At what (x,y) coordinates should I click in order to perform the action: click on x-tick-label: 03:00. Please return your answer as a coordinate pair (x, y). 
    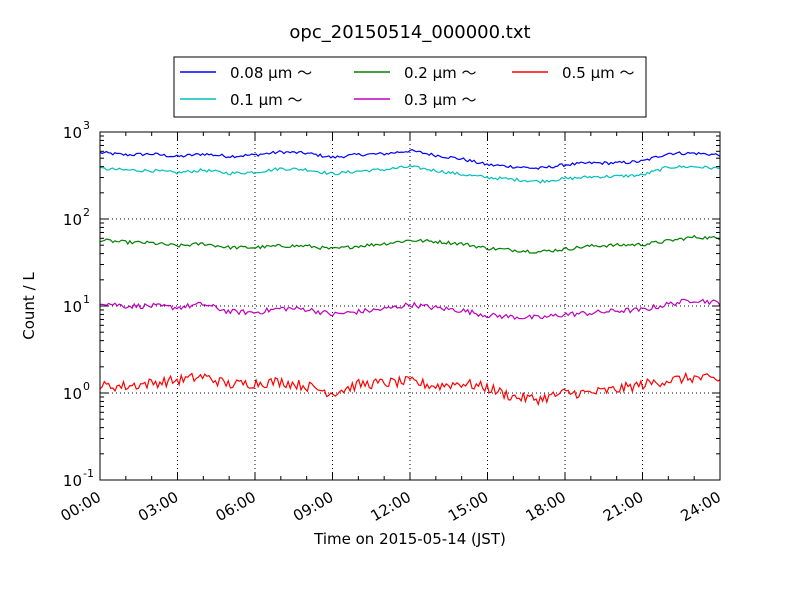
    Looking at the image, I should click on (158, 506).